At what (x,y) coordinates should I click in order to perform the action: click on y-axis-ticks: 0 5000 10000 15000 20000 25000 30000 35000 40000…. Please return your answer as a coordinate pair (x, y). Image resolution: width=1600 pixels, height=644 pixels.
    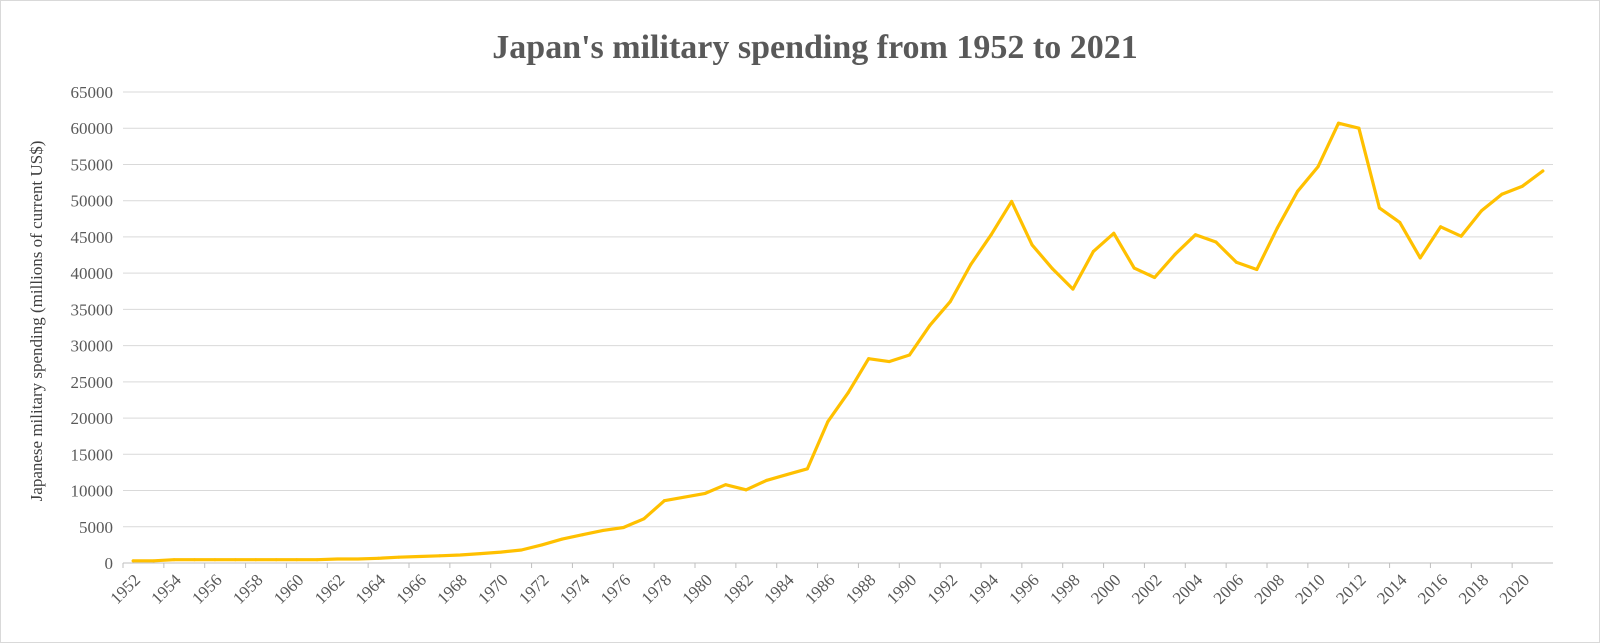
    Looking at the image, I should click on (92, 328).